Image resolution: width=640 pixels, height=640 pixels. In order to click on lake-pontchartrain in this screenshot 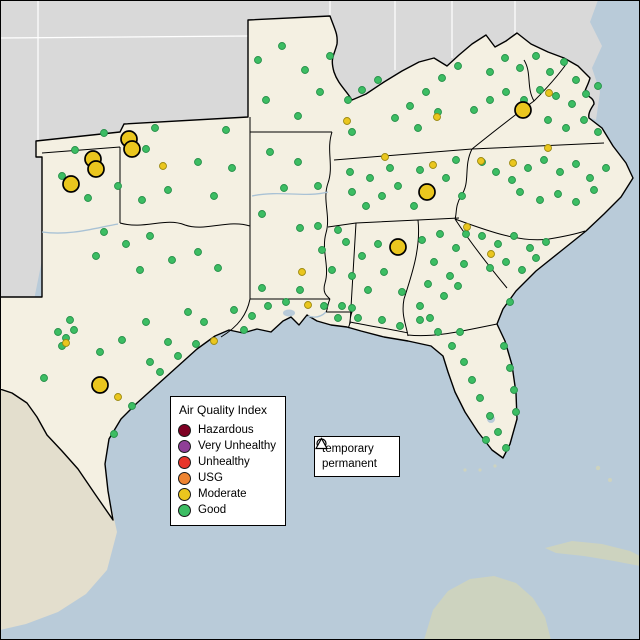, I will do `click(289, 313)`.